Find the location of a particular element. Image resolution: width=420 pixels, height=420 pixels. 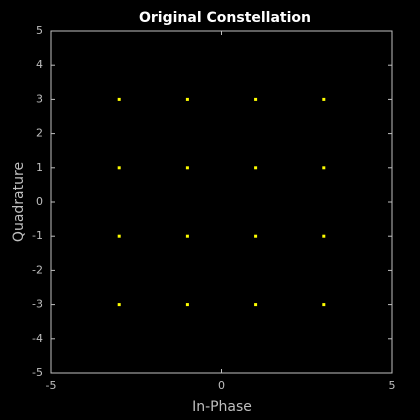

y-tick-label: 5 is located at coordinates (39, 30).